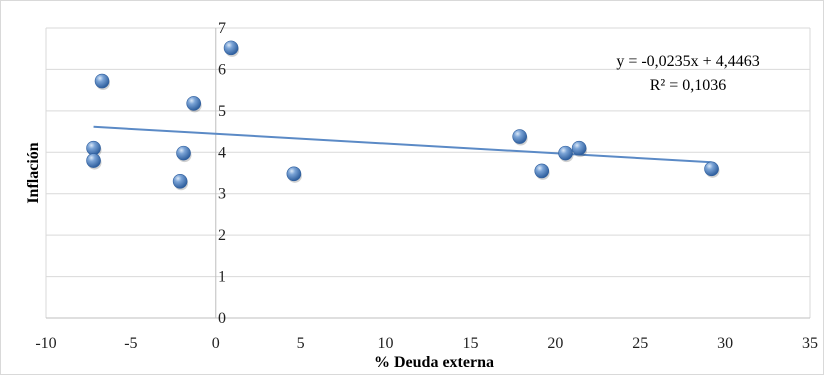 The width and height of the screenshot is (824, 380). What do you see at coordinates (33, 172) in the screenshot?
I see `y-axis-title: Inflación` at bounding box center [33, 172].